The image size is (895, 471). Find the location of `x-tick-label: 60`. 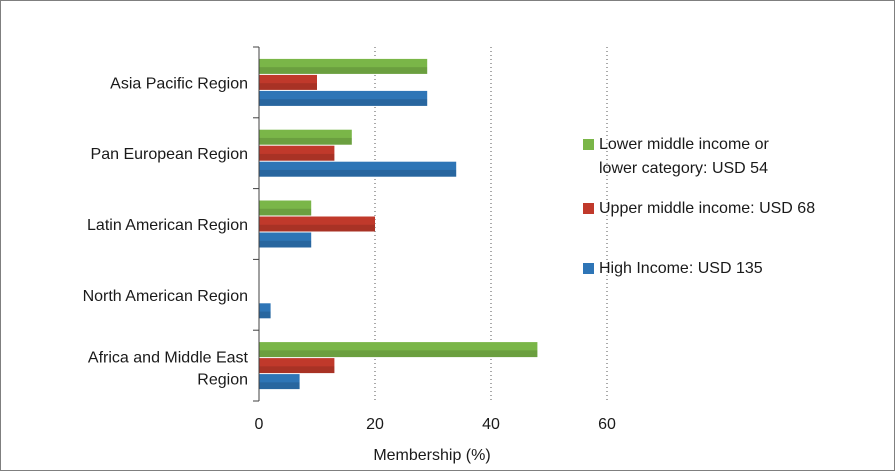

x-tick-label: 60 is located at coordinates (607, 424).